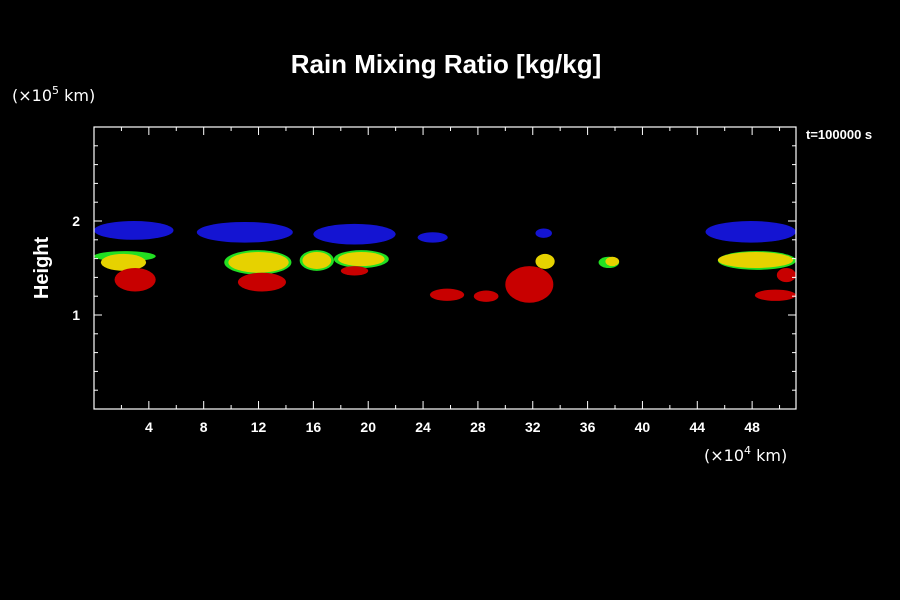  What do you see at coordinates (42, 268) in the screenshot?
I see `y-axis-label: Height` at bounding box center [42, 268].